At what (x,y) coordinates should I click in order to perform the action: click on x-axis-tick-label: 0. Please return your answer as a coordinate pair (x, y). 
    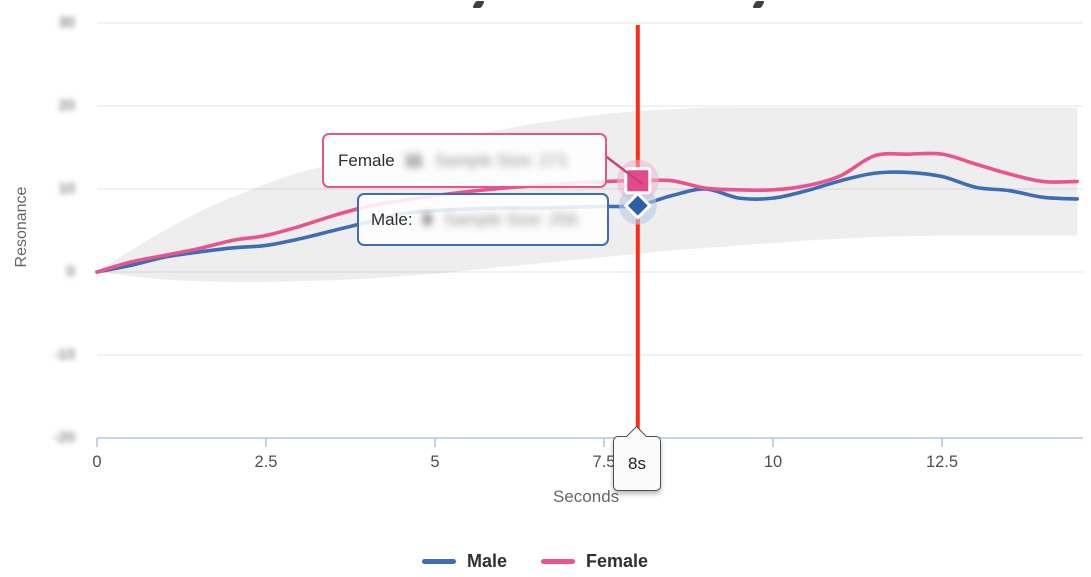
    Looking at the image, I should click on (97, 462).